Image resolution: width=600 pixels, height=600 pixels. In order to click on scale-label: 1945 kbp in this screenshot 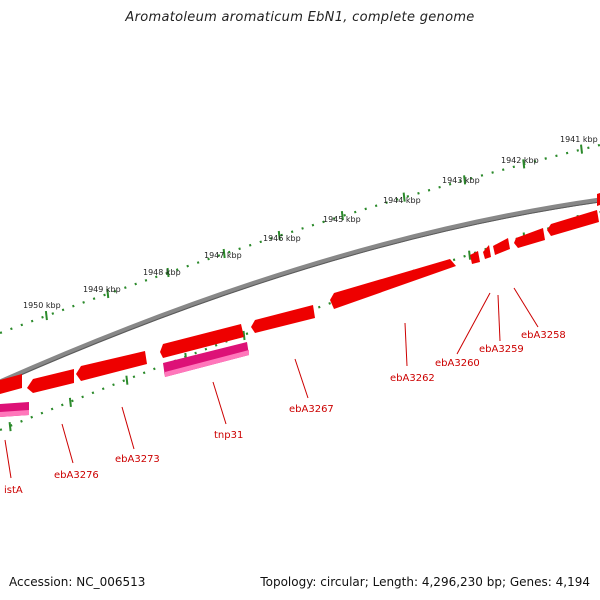, I will do `click(342, 219)`.